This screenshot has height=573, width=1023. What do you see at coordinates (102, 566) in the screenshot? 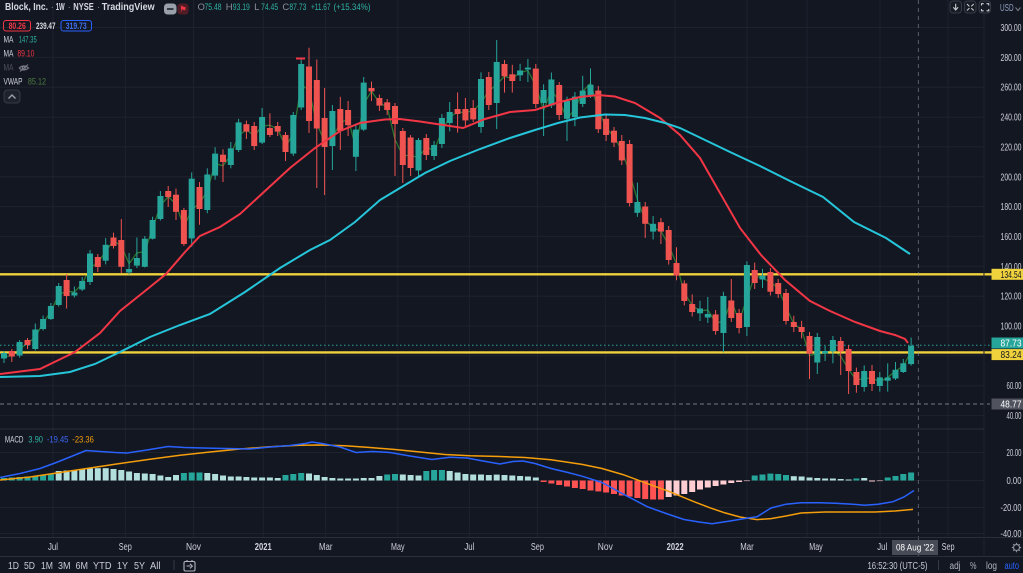
I see `svg-text: YTD` at bounding box center [102, 566].